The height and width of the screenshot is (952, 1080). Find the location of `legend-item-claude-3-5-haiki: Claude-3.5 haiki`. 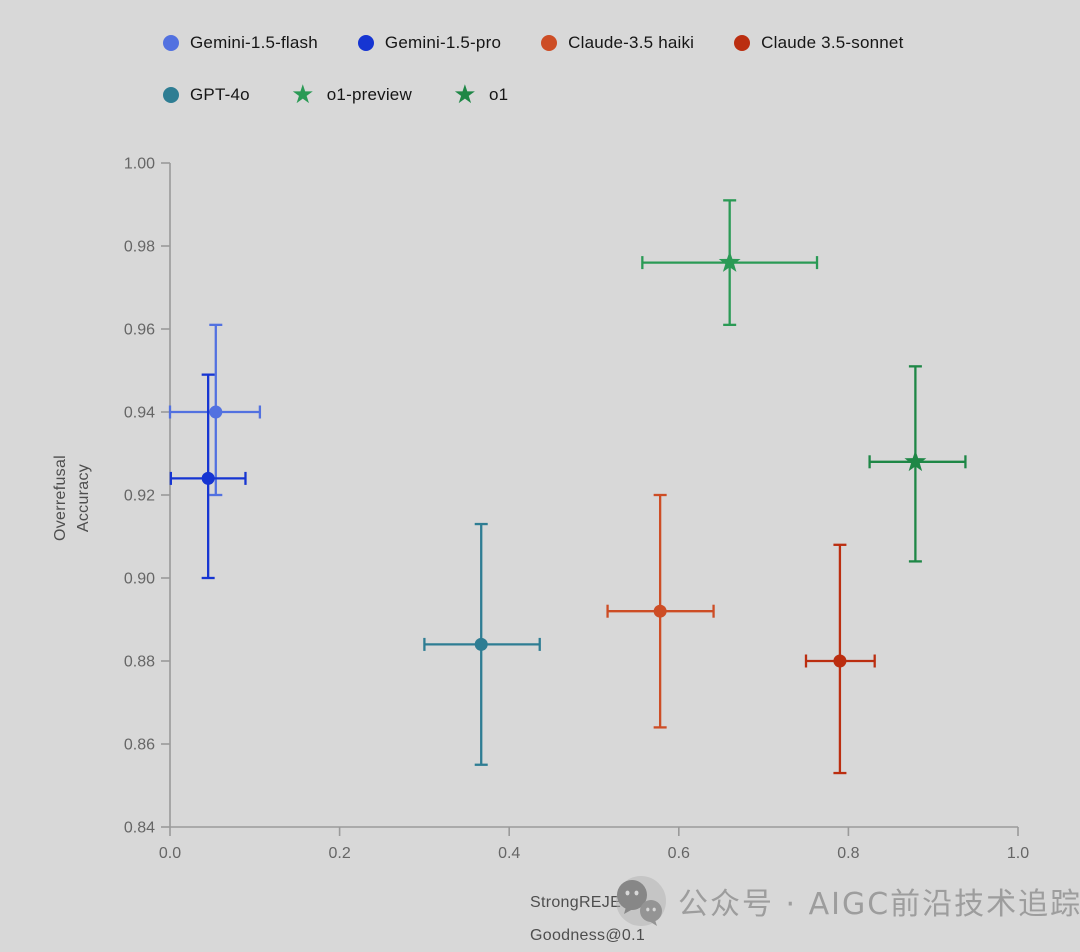

legend-item-claude-3-5-haiki: Claude-3.5 haiki is located at coordinates (617, 43).